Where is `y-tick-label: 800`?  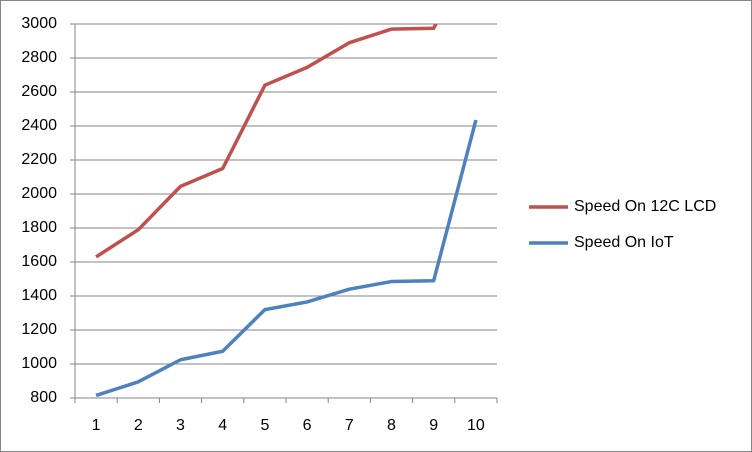
y-tick-label: 800 is located at coordinates (43, 397).